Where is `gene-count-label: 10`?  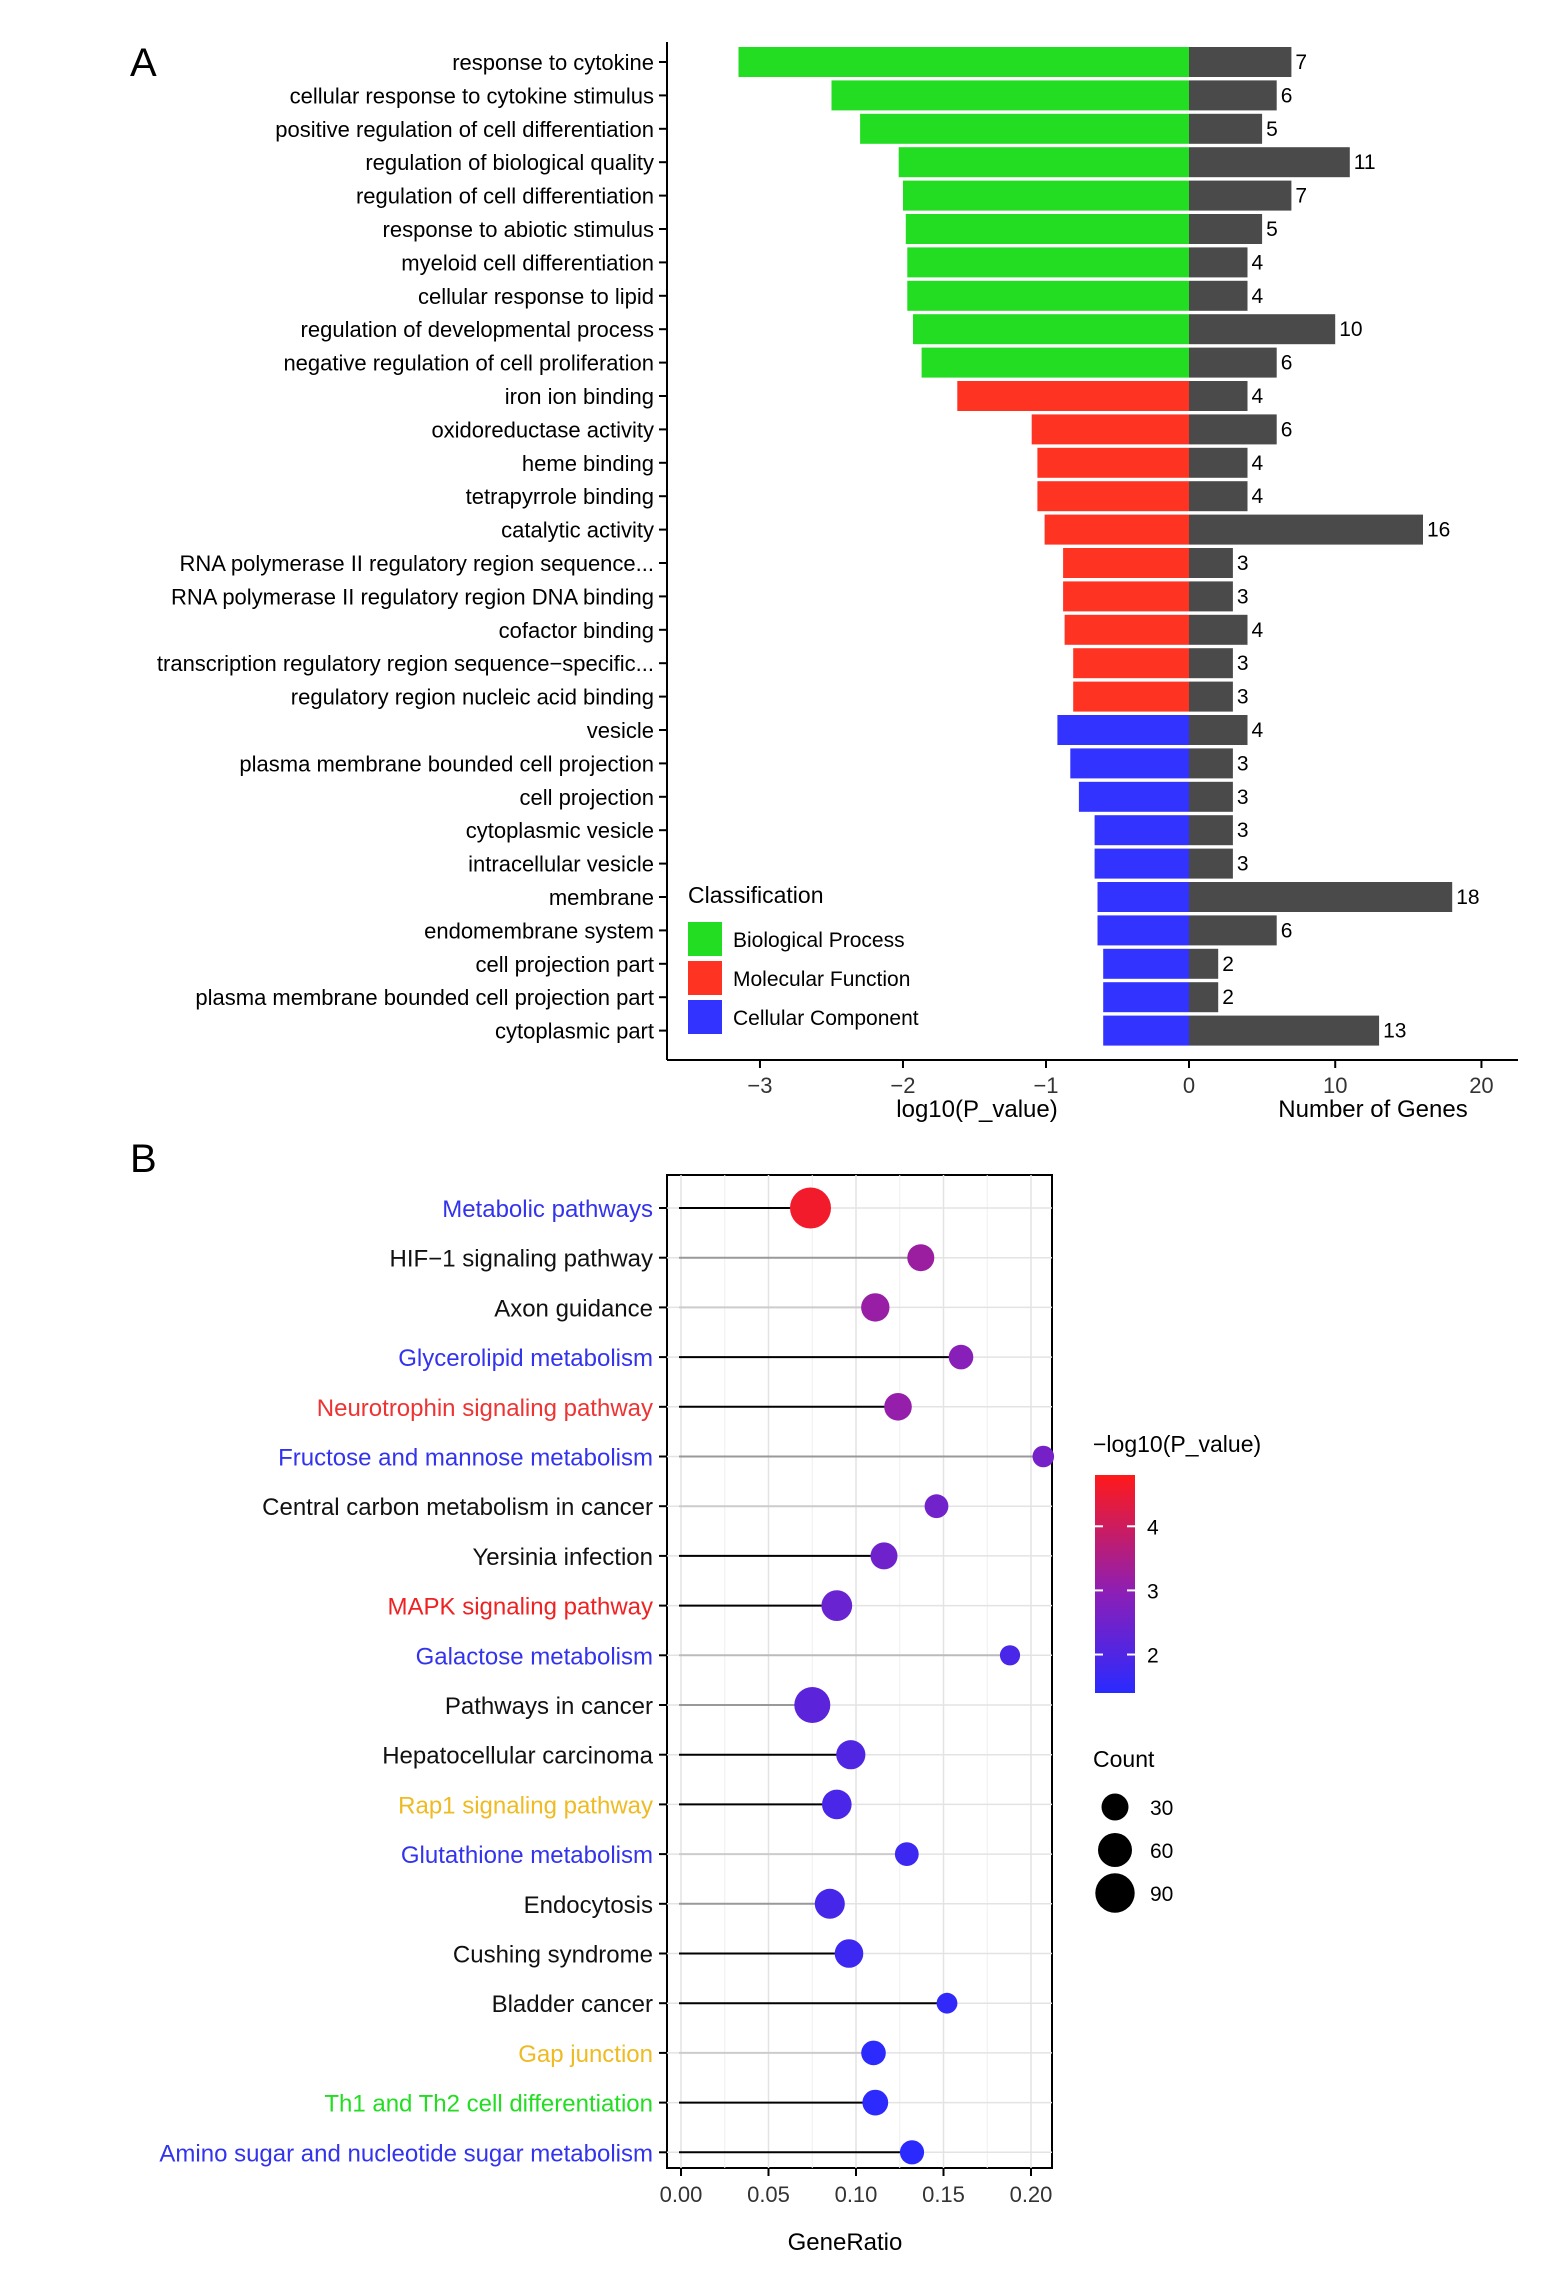
gene-count-label: 10 is located at coordinates (1350, 329).